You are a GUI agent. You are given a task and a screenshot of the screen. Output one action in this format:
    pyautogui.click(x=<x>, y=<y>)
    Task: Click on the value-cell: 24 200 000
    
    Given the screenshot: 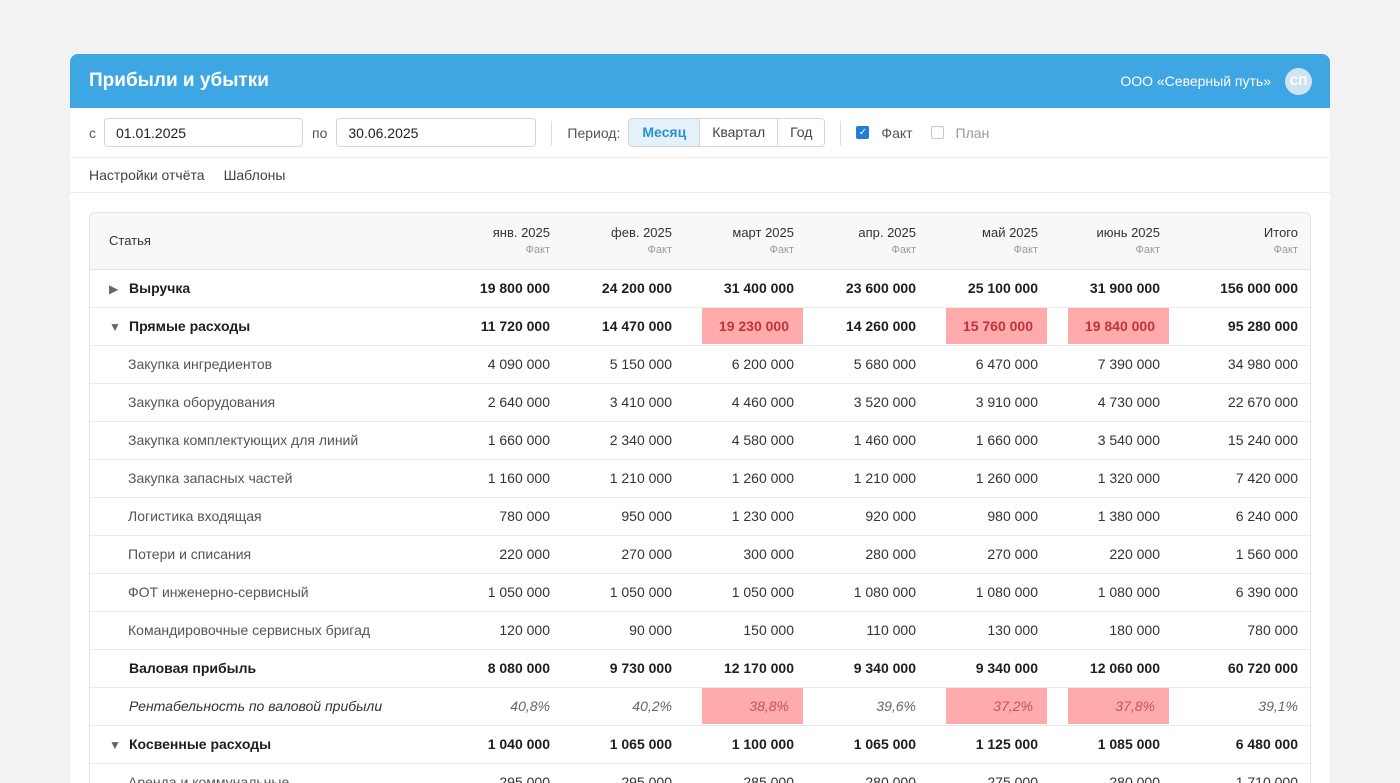 What is the action you would take?
    pyautogui.click(x=625, y=288)
    